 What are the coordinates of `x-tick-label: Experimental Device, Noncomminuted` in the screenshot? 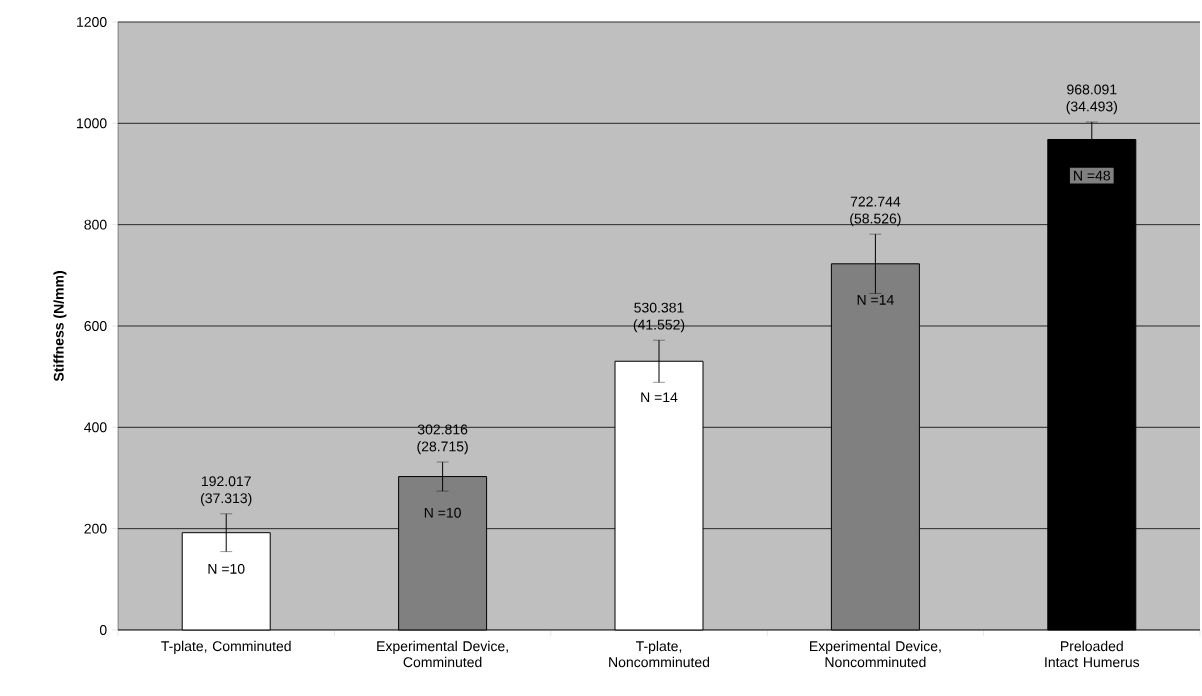 It's located at (875, 654).